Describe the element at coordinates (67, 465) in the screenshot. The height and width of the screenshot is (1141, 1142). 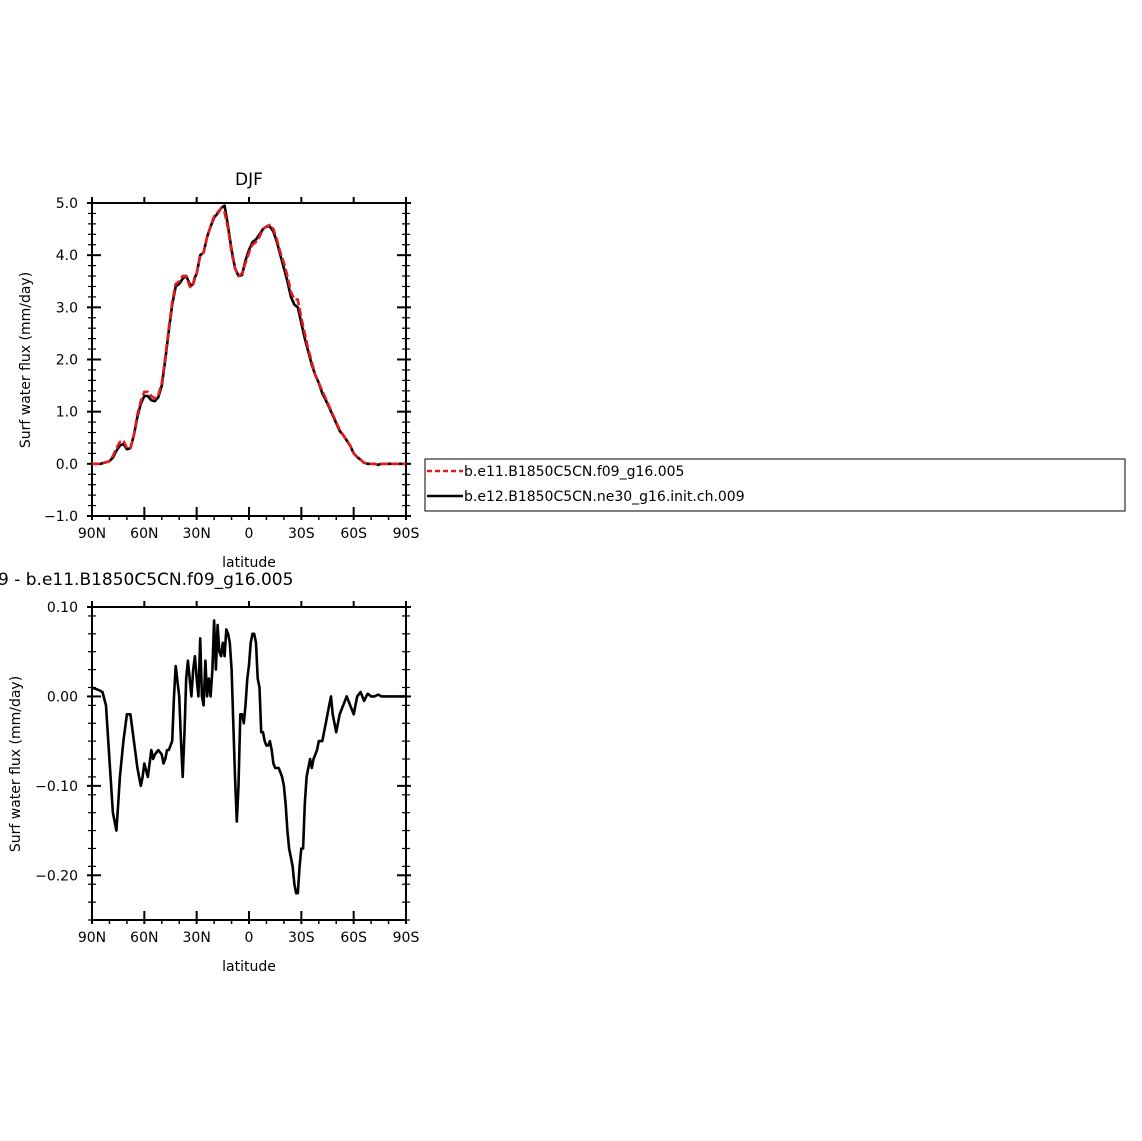
I see `top-y-tick-label: 0.0` at that location.